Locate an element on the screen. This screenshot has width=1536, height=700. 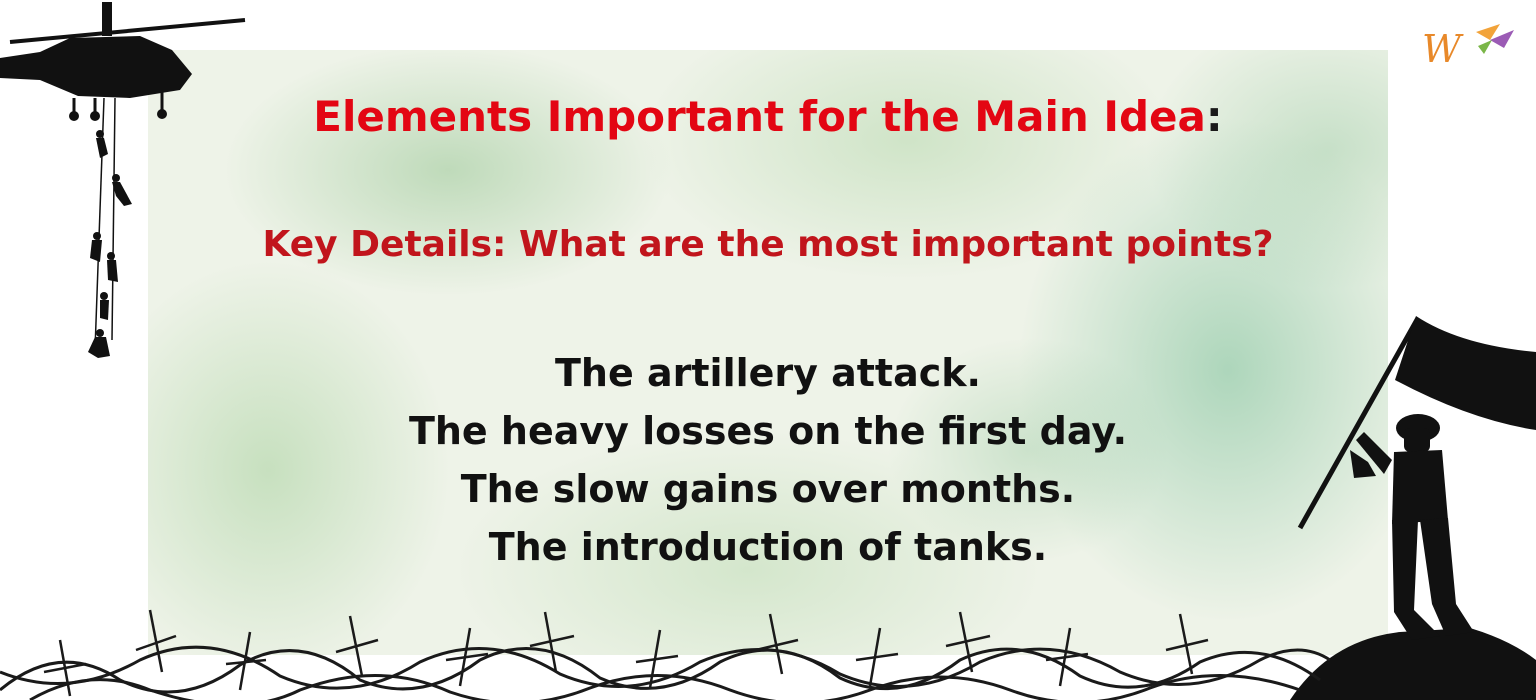
logo-icon: W is located at coordinates (1468, 47).